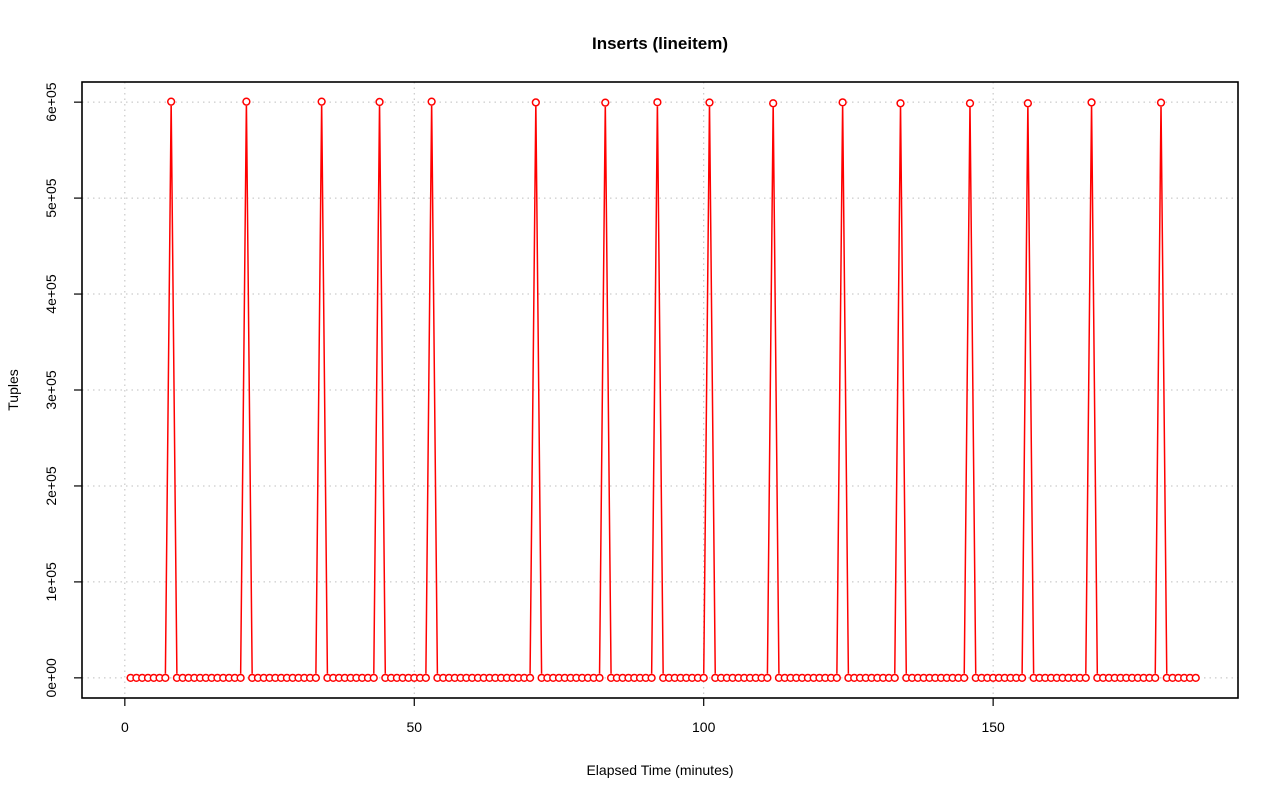 The image size is (1280, 801). What do you see at coordinates (51, 294) in the screenshot?
I see `y-tick-label: 4e+05` at bounding box center [51, 294].